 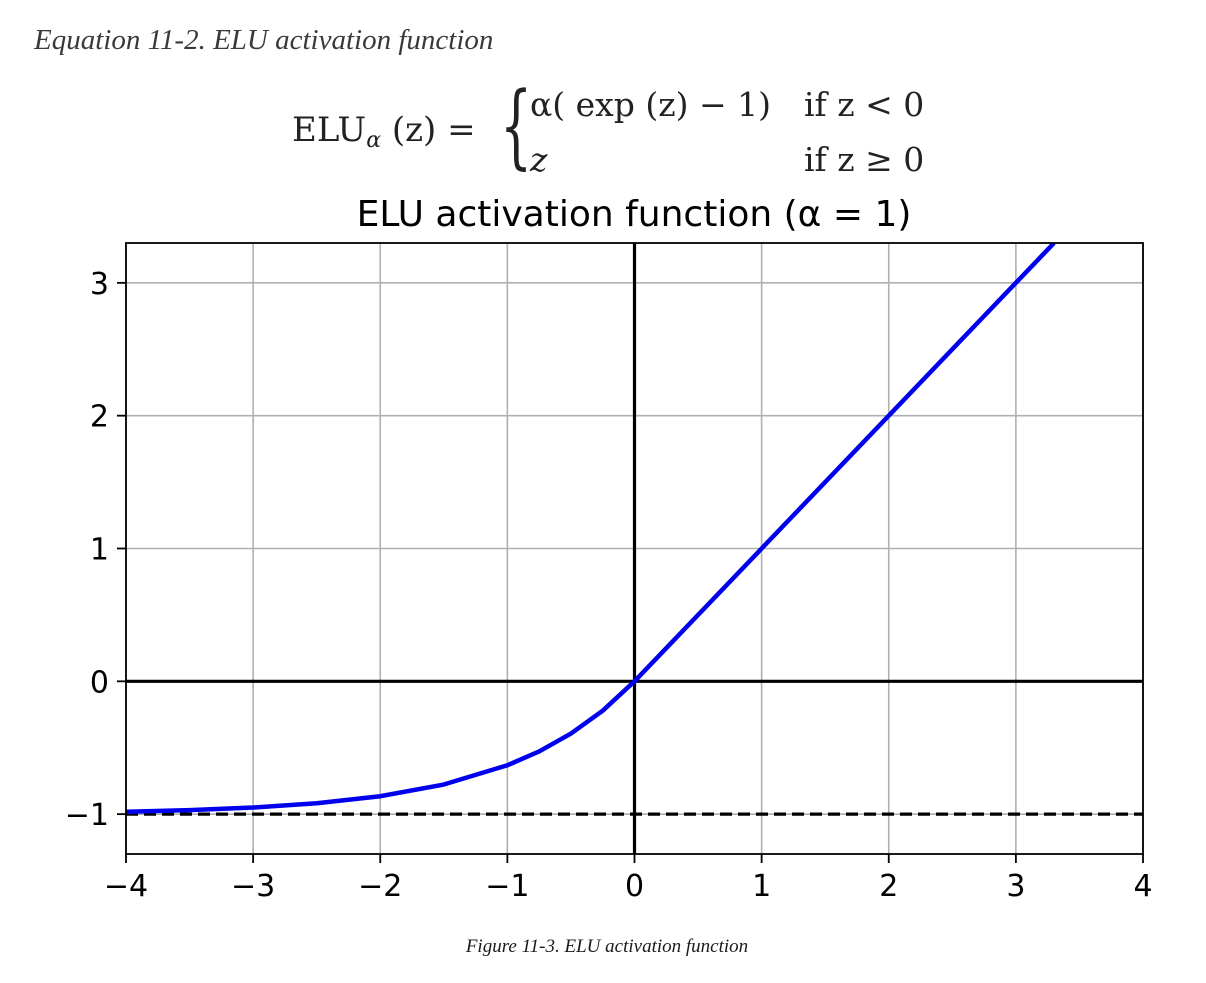 I want to click on formula-case2-cond: if z ≥ 0, so click(x=864, y=159).